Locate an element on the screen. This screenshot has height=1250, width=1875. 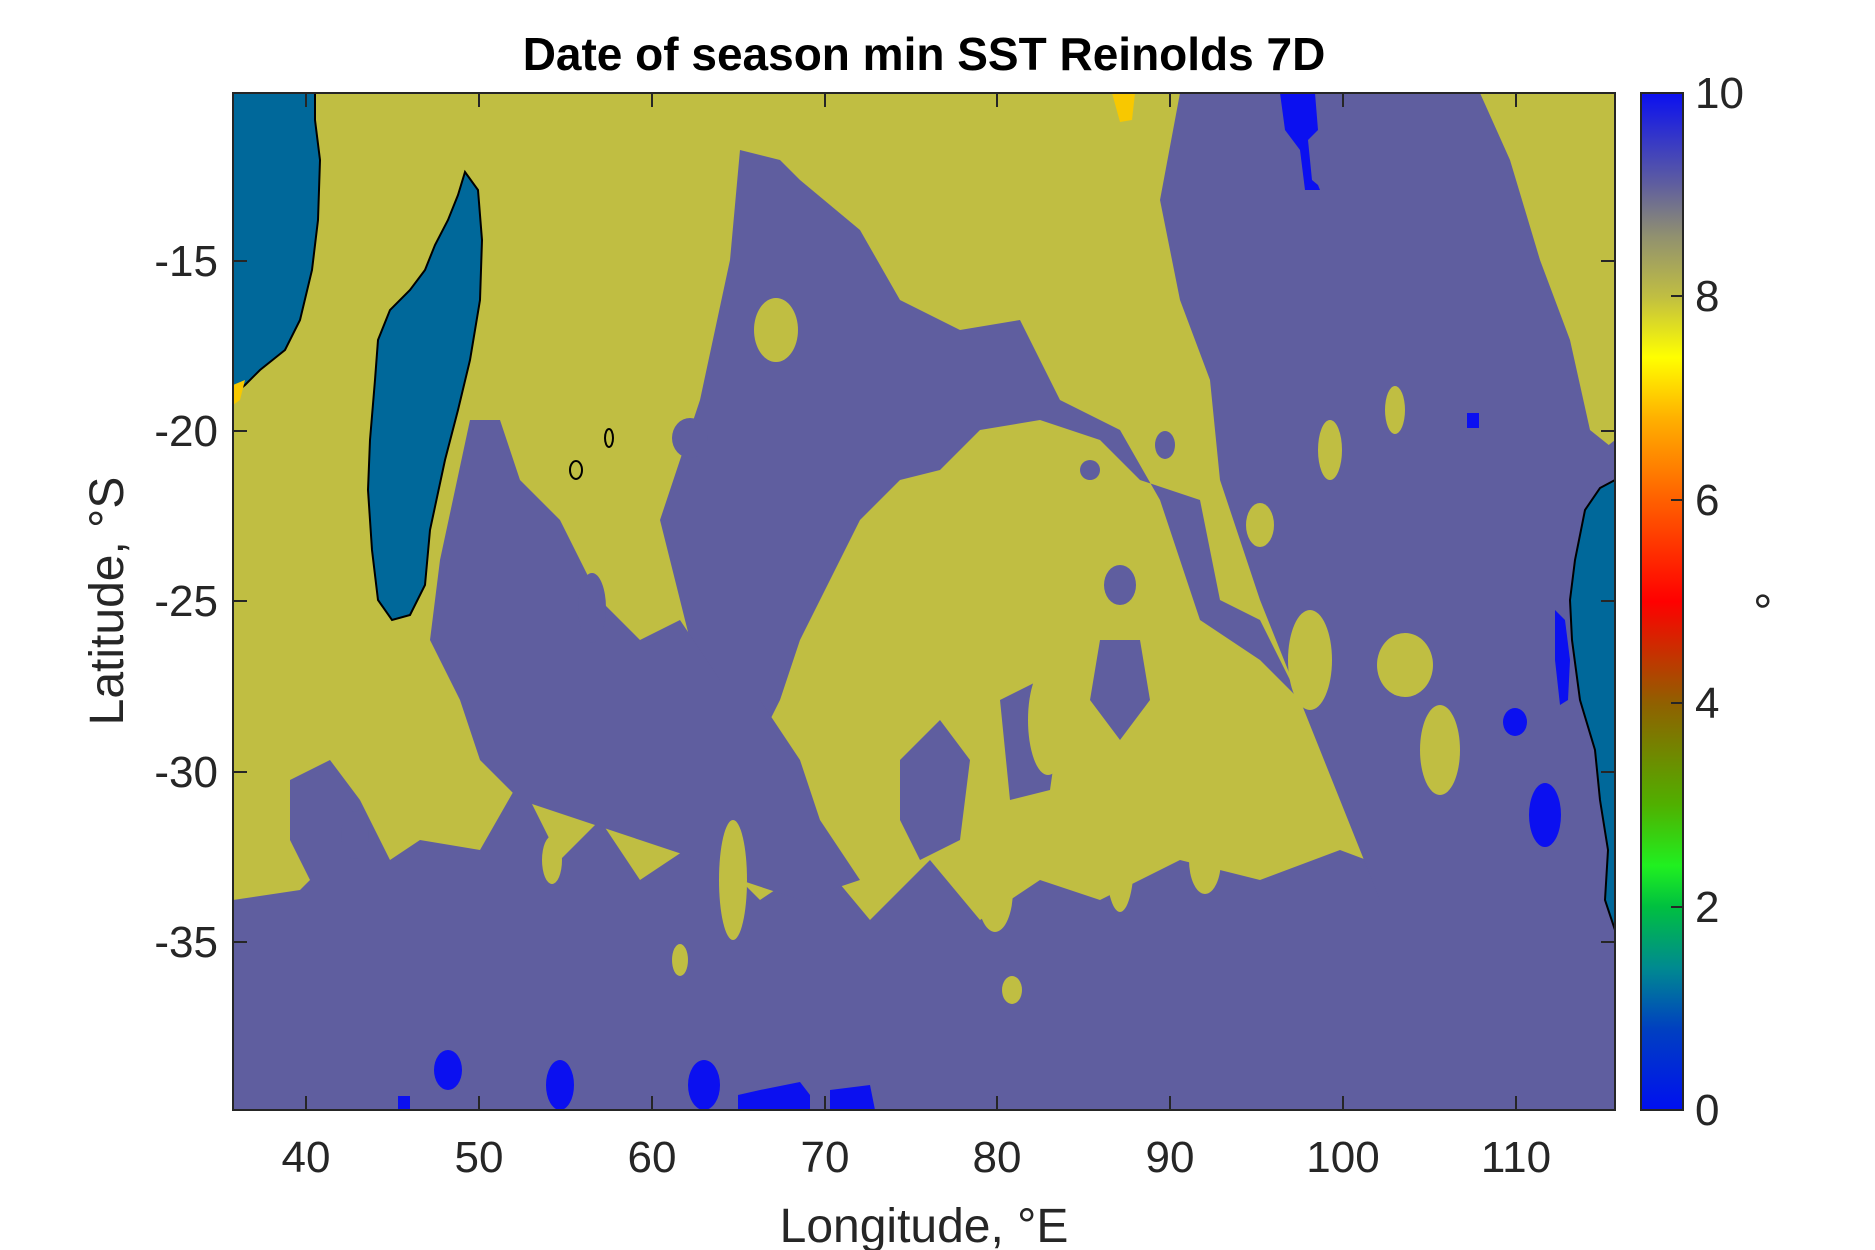
colorbar-label: ° is located at coordinates (1774, 600).